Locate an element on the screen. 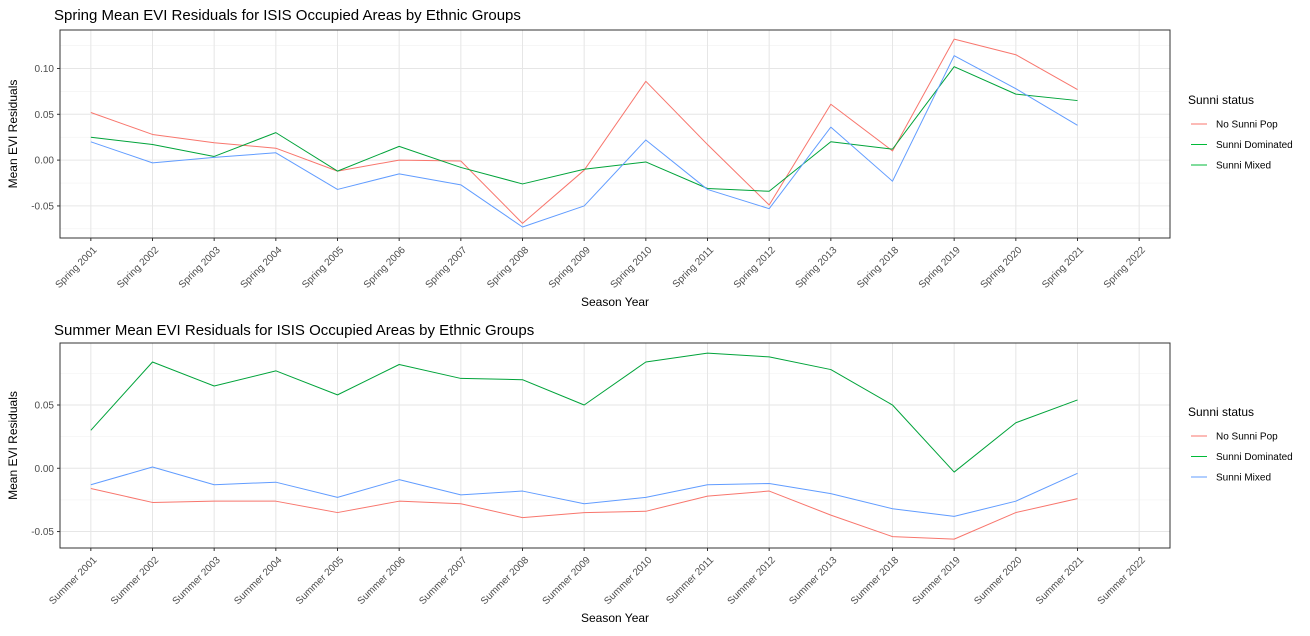  x-tick-label: Summer 2002 is located at coordinates (135, 581).